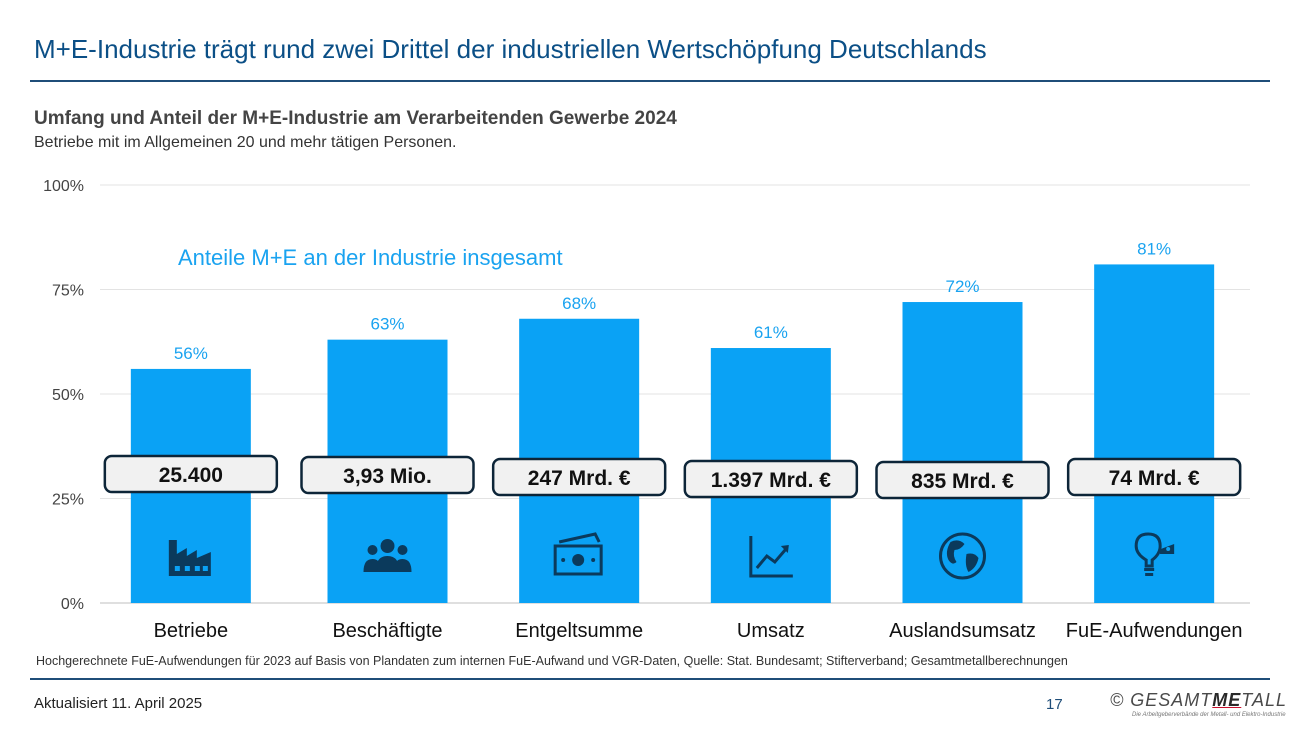  What do you see at coordinates (771, 557) in the screenshot?
I see `chart-up-icon` at bounding box center [771, 557].